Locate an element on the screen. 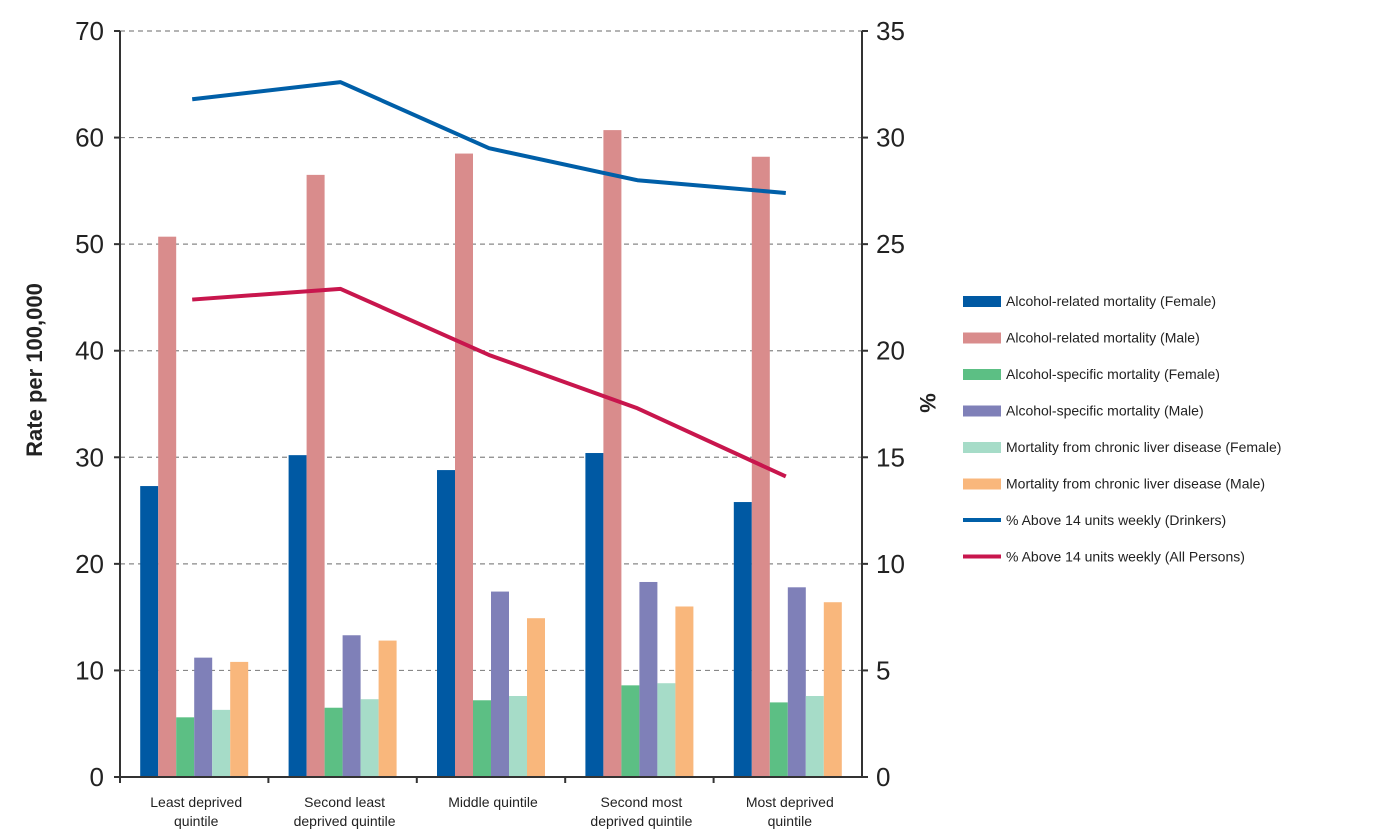 The width and height of the screenshot is (1381, 831). legend-label: Alcohol-related mortality (Male) is located at coordinates (1103, 338).